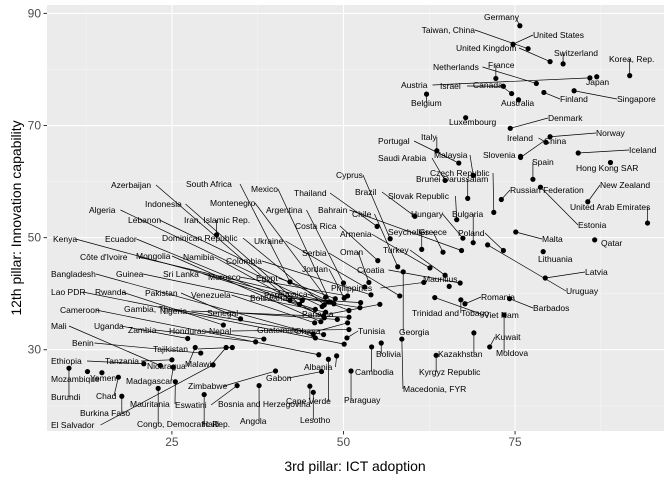 The height and width of the screenshot is (480, 672). What do you see at coordinates (207, 386) in the screenshot?
I see `point-label: Zimbabwe` at bounding box center [207, 386].